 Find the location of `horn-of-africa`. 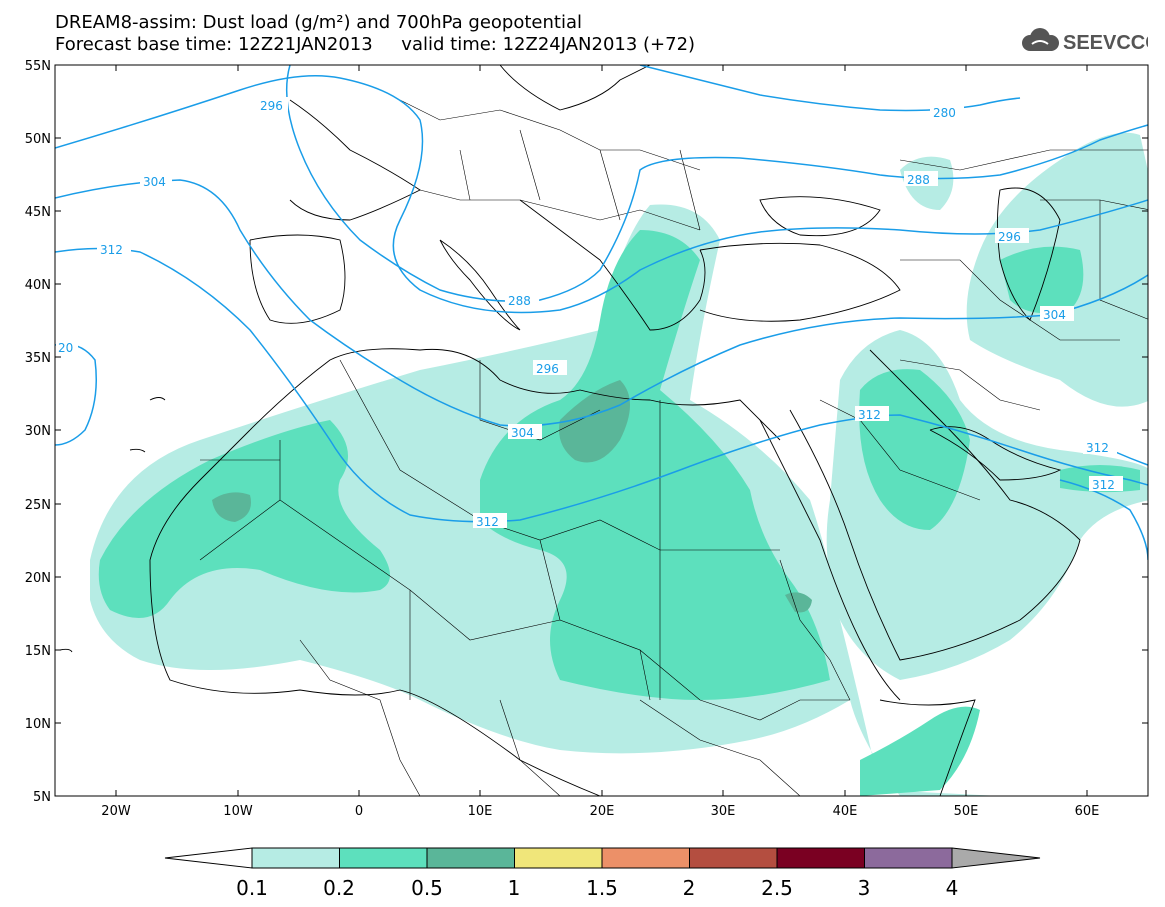

horn-of-africa is located at coordinates (927, 747).